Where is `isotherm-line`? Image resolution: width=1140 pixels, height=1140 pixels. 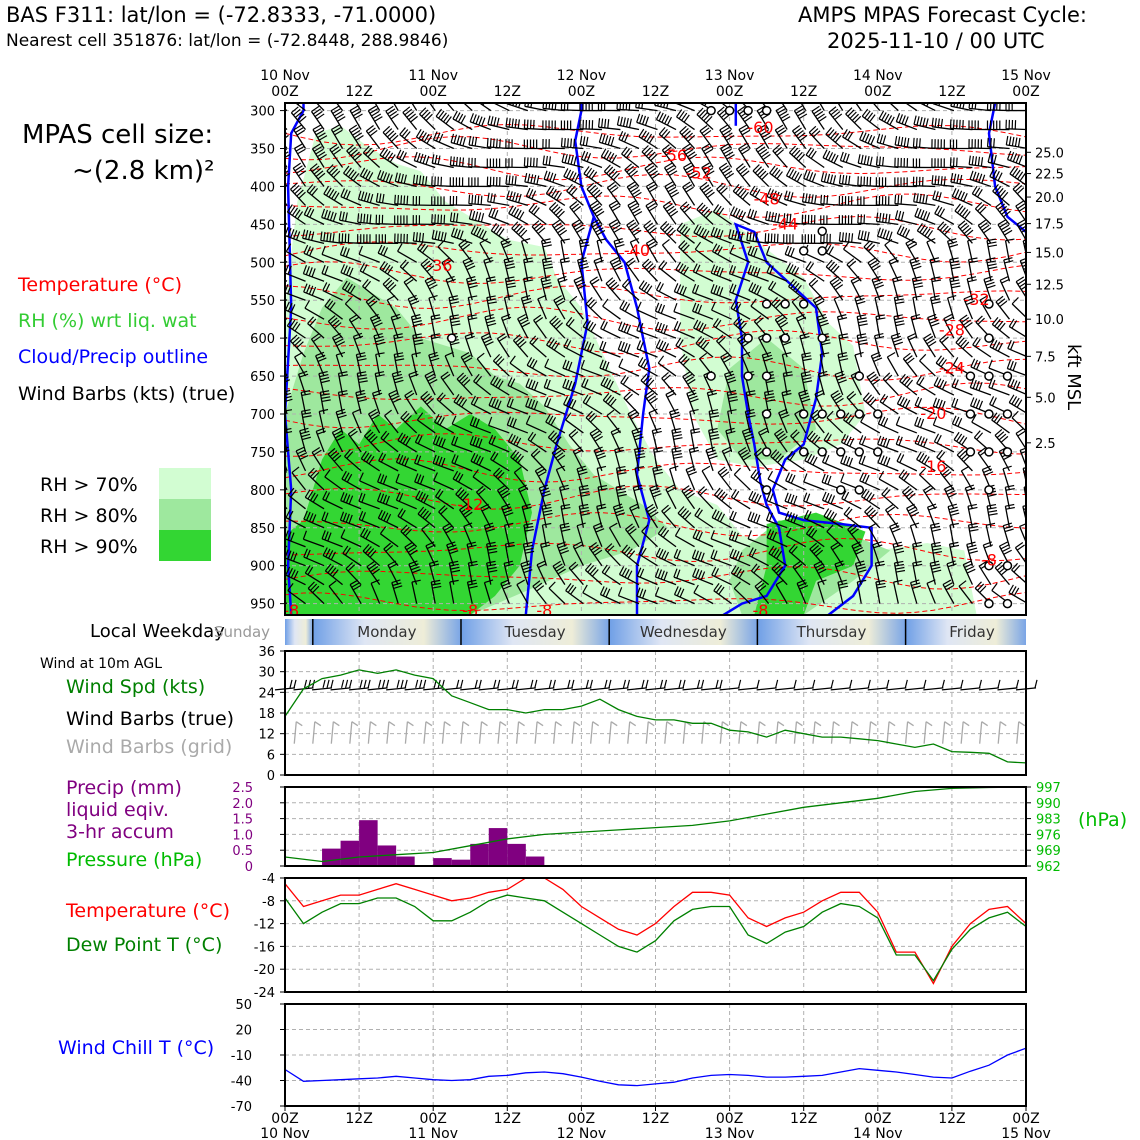
isotherm-line is located at coordinates (655, 394).